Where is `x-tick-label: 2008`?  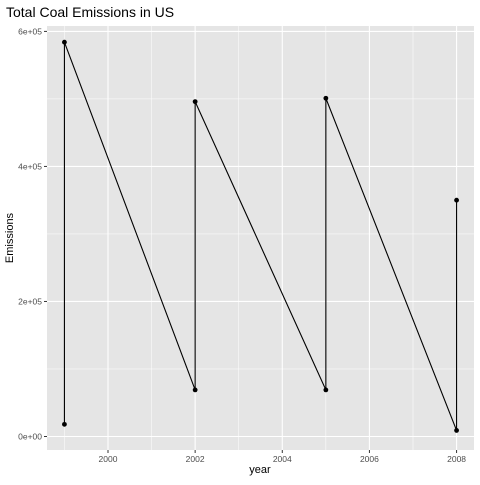
x-tick-label: 2008 is located at coordinates (456, 459).